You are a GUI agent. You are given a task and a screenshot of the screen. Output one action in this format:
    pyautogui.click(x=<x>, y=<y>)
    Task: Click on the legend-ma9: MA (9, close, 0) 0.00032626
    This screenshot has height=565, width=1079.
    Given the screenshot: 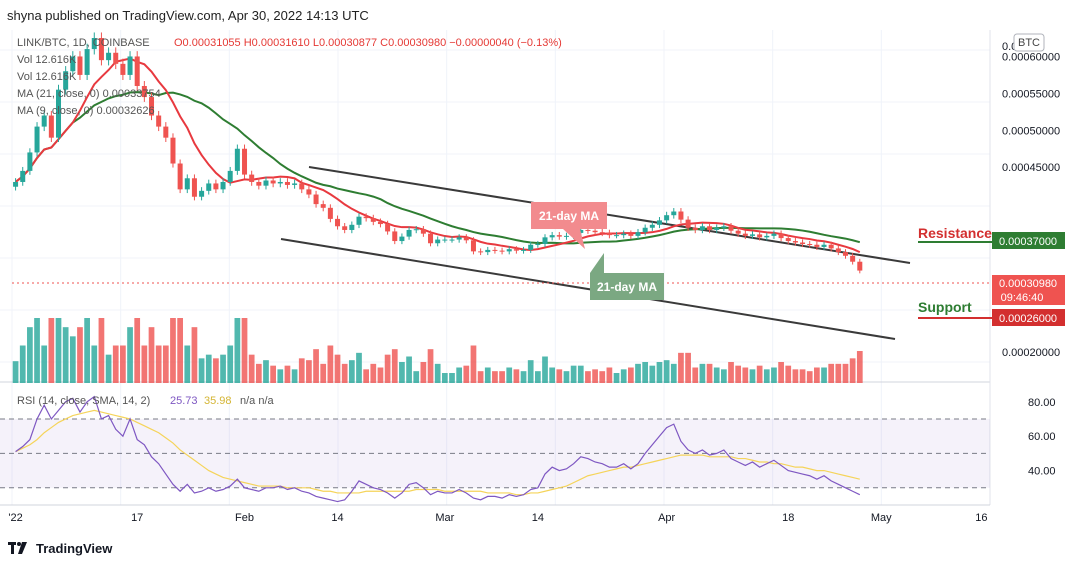 What is the action you would take?
    pyautogui.click(x=86, y=111)
    